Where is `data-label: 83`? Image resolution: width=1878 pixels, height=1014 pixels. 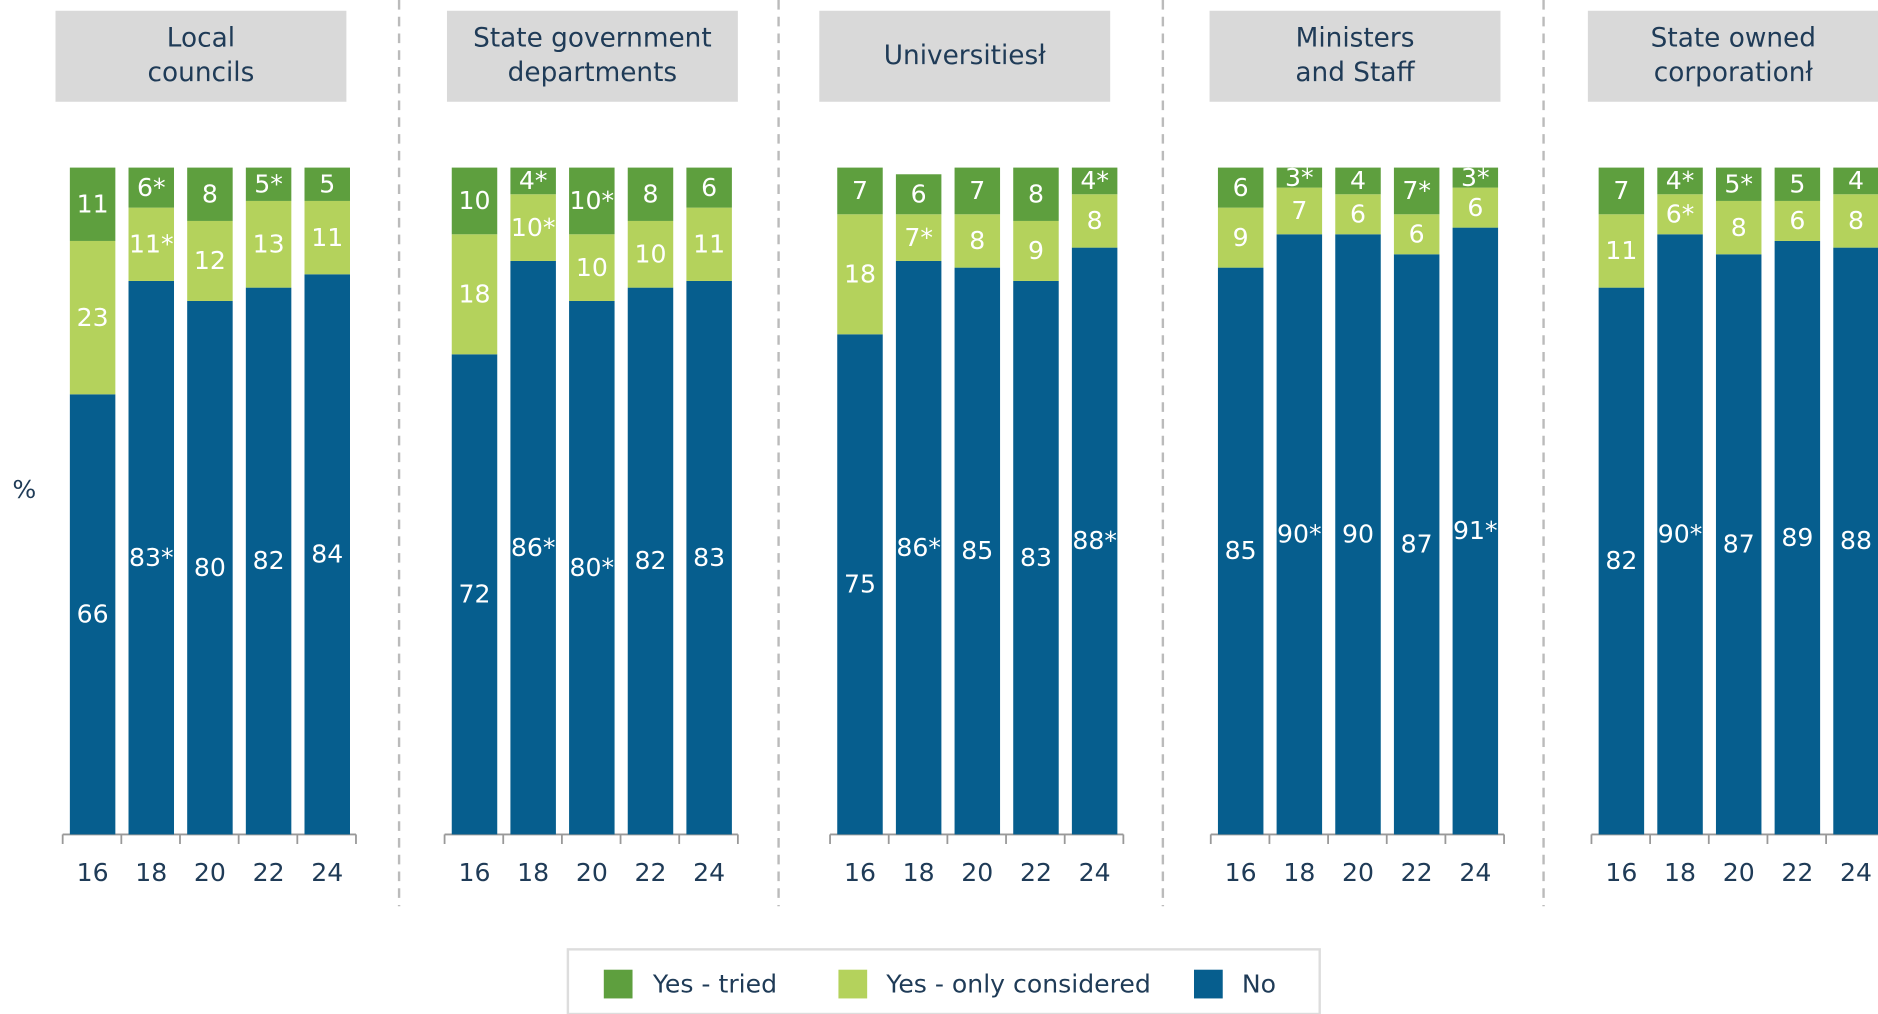 data-label: 83 is located at coordinates (1036, 557).